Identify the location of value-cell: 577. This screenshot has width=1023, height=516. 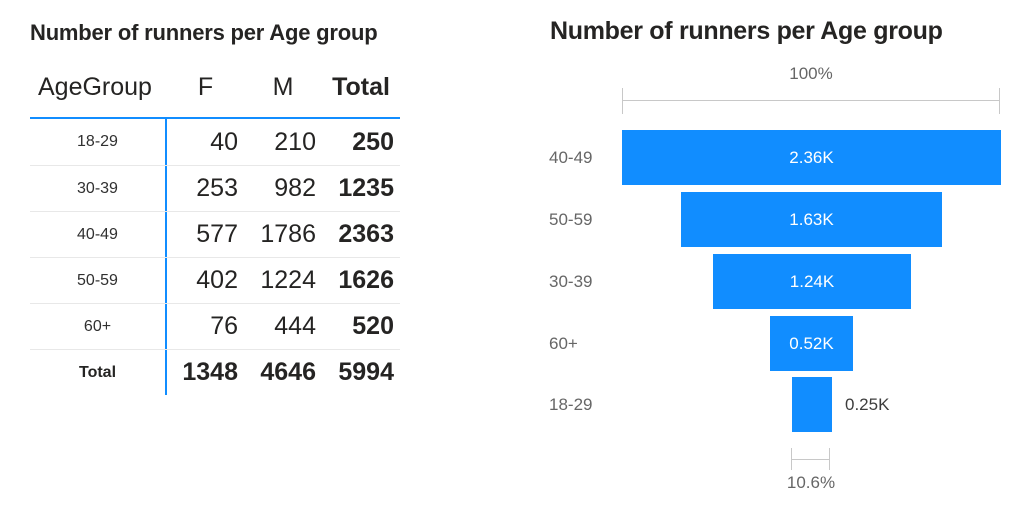
(217, 234).